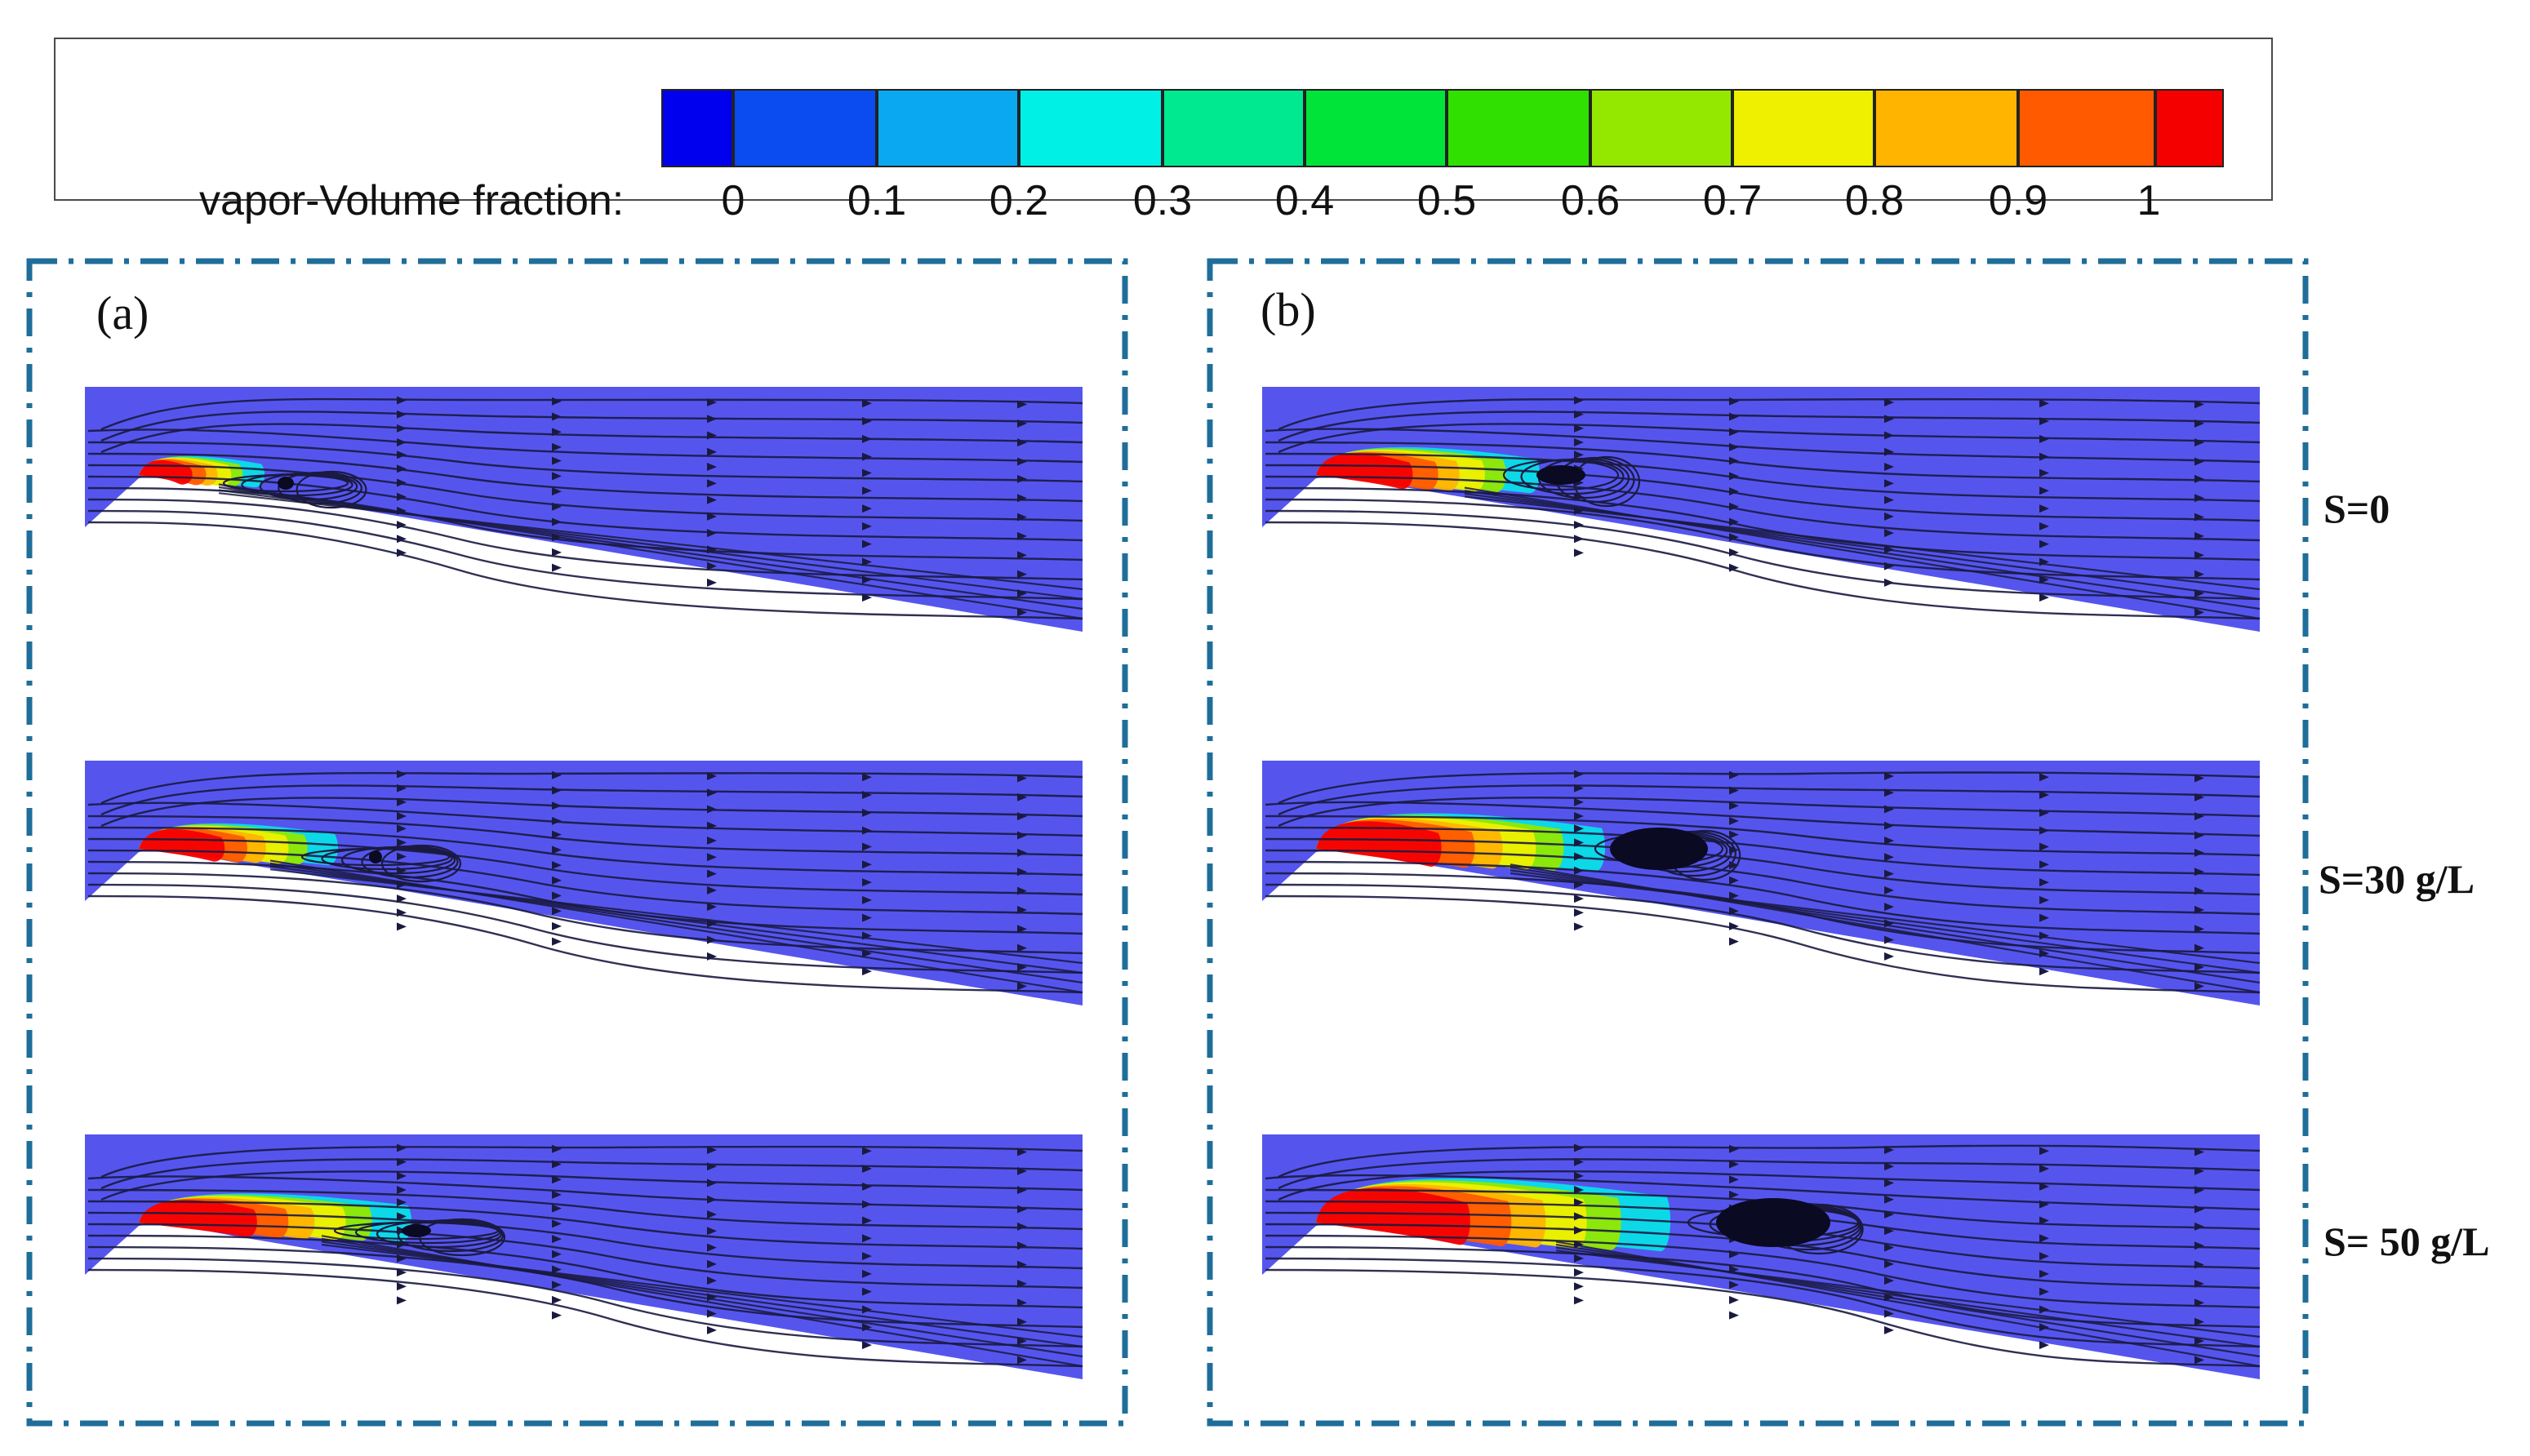  What do you see at coordinates (1162, 200) in the screenshot?
I see `colorbar-tick-label: 0.3` at bounding box center [1162, 200].